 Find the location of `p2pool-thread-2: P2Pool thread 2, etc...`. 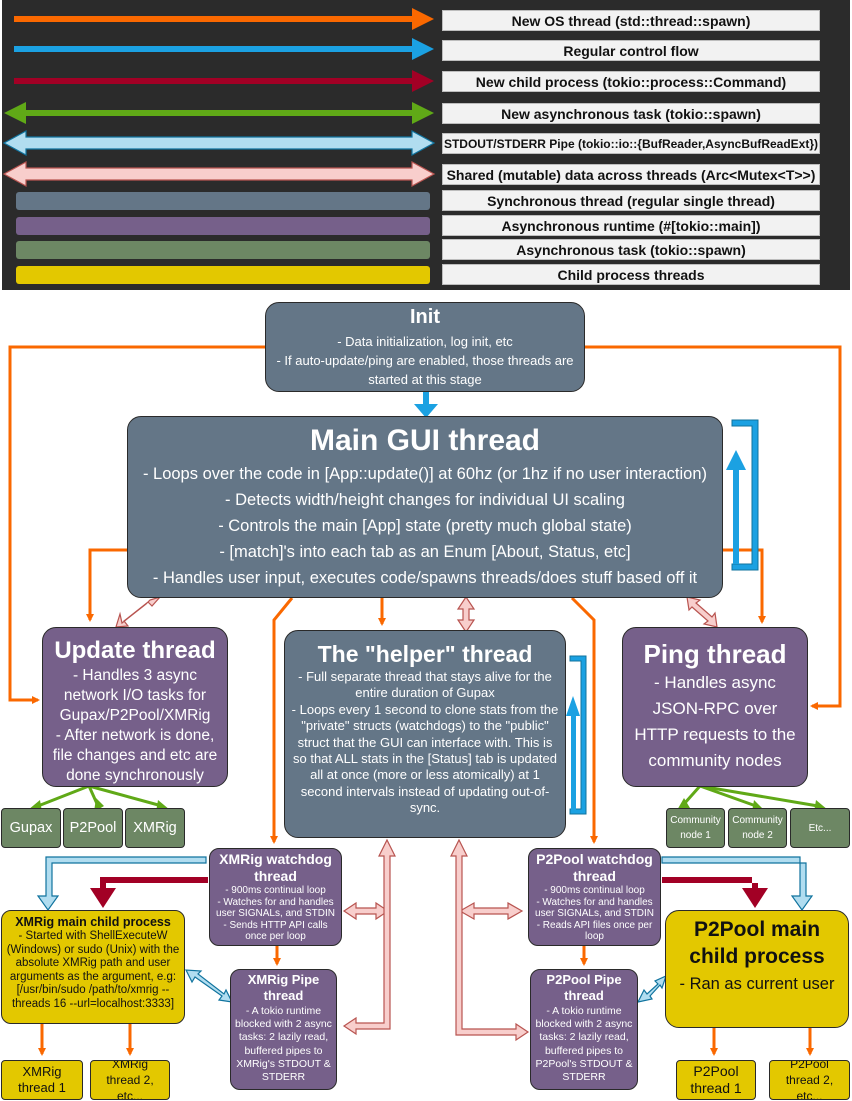

p2pool-thread-2: P2Pool thread 2, etc... is located at coordinates (809, 1080).